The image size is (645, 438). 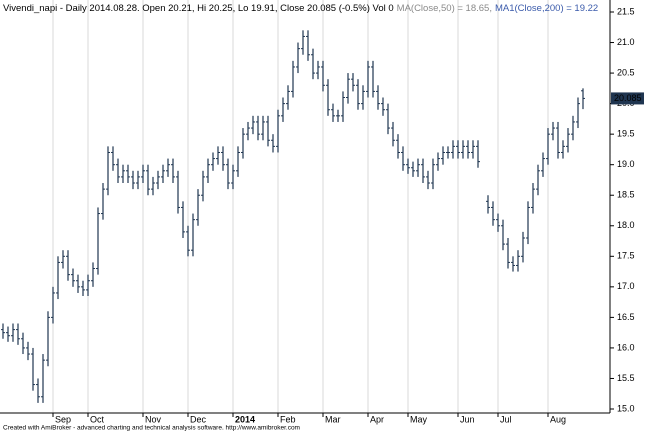 What do you see at coordinates (626, 317) in the screenshot?
I see `y-tick-label: 16.5` at bounding box center [626, 317].